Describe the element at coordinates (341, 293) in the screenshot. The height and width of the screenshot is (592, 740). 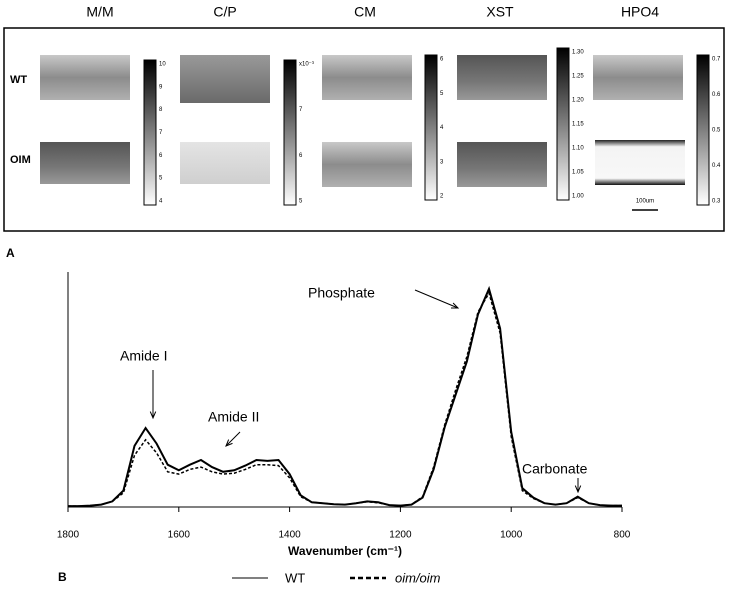
I see `annotation: Phosphate` at that location.